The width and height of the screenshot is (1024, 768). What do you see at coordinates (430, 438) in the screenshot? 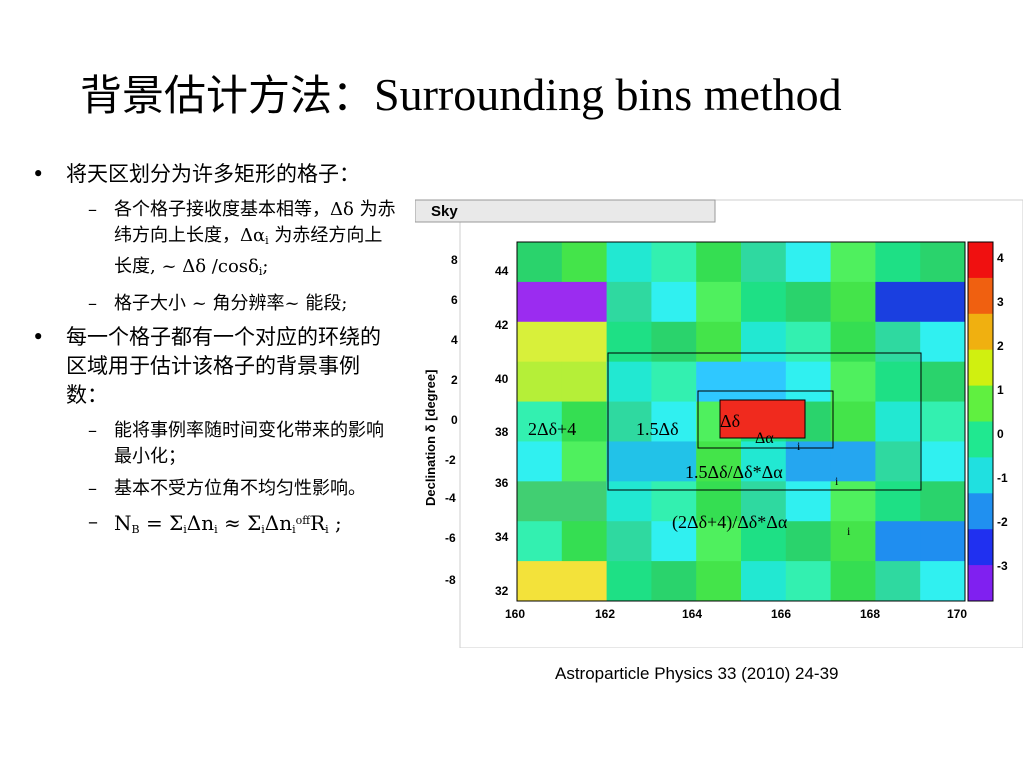
I see `y-axis-label: Declination δ [degree]` at bounding box center [430, 438].